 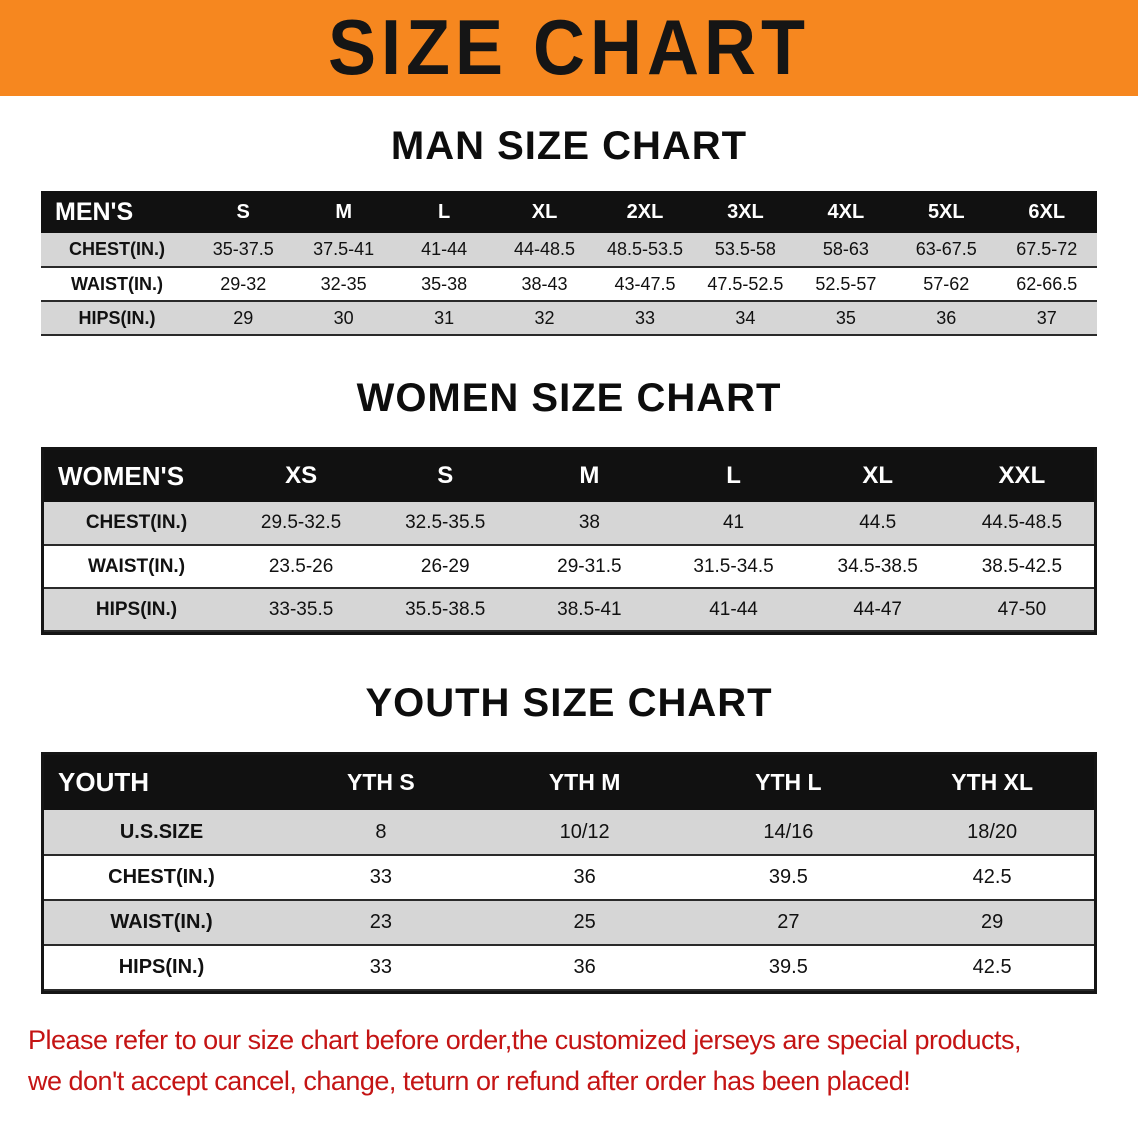 What do you see at coordinates (645, 212) in the screenshot?
I see `size-column-header: 2XL` at bounding box center [645, 212].